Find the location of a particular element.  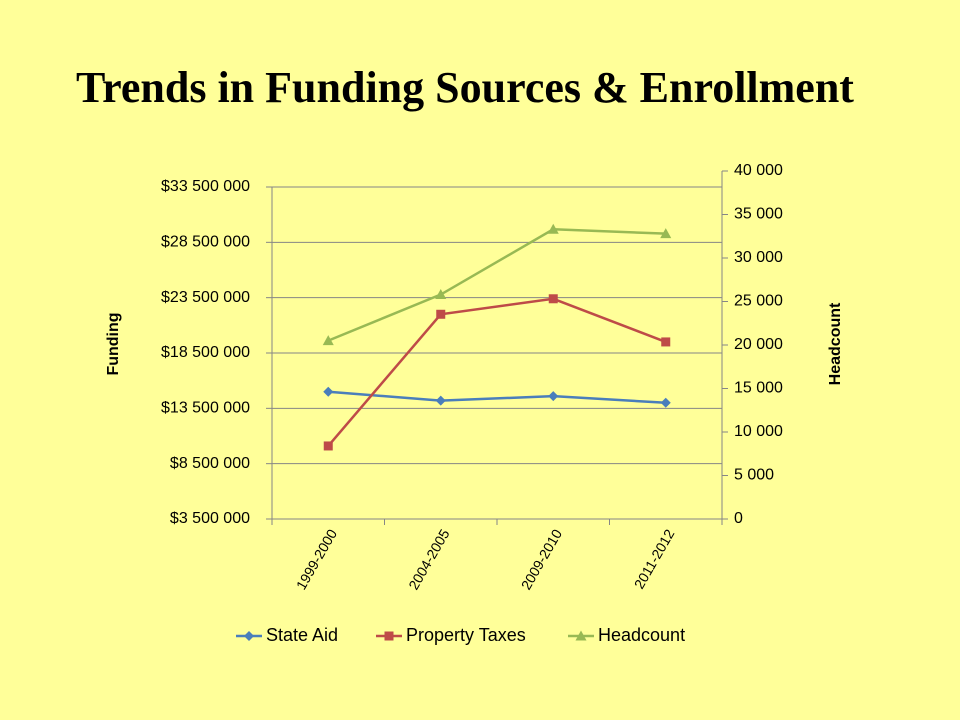

right-tick-label: 40 000 is located at coordinates (758, 170).